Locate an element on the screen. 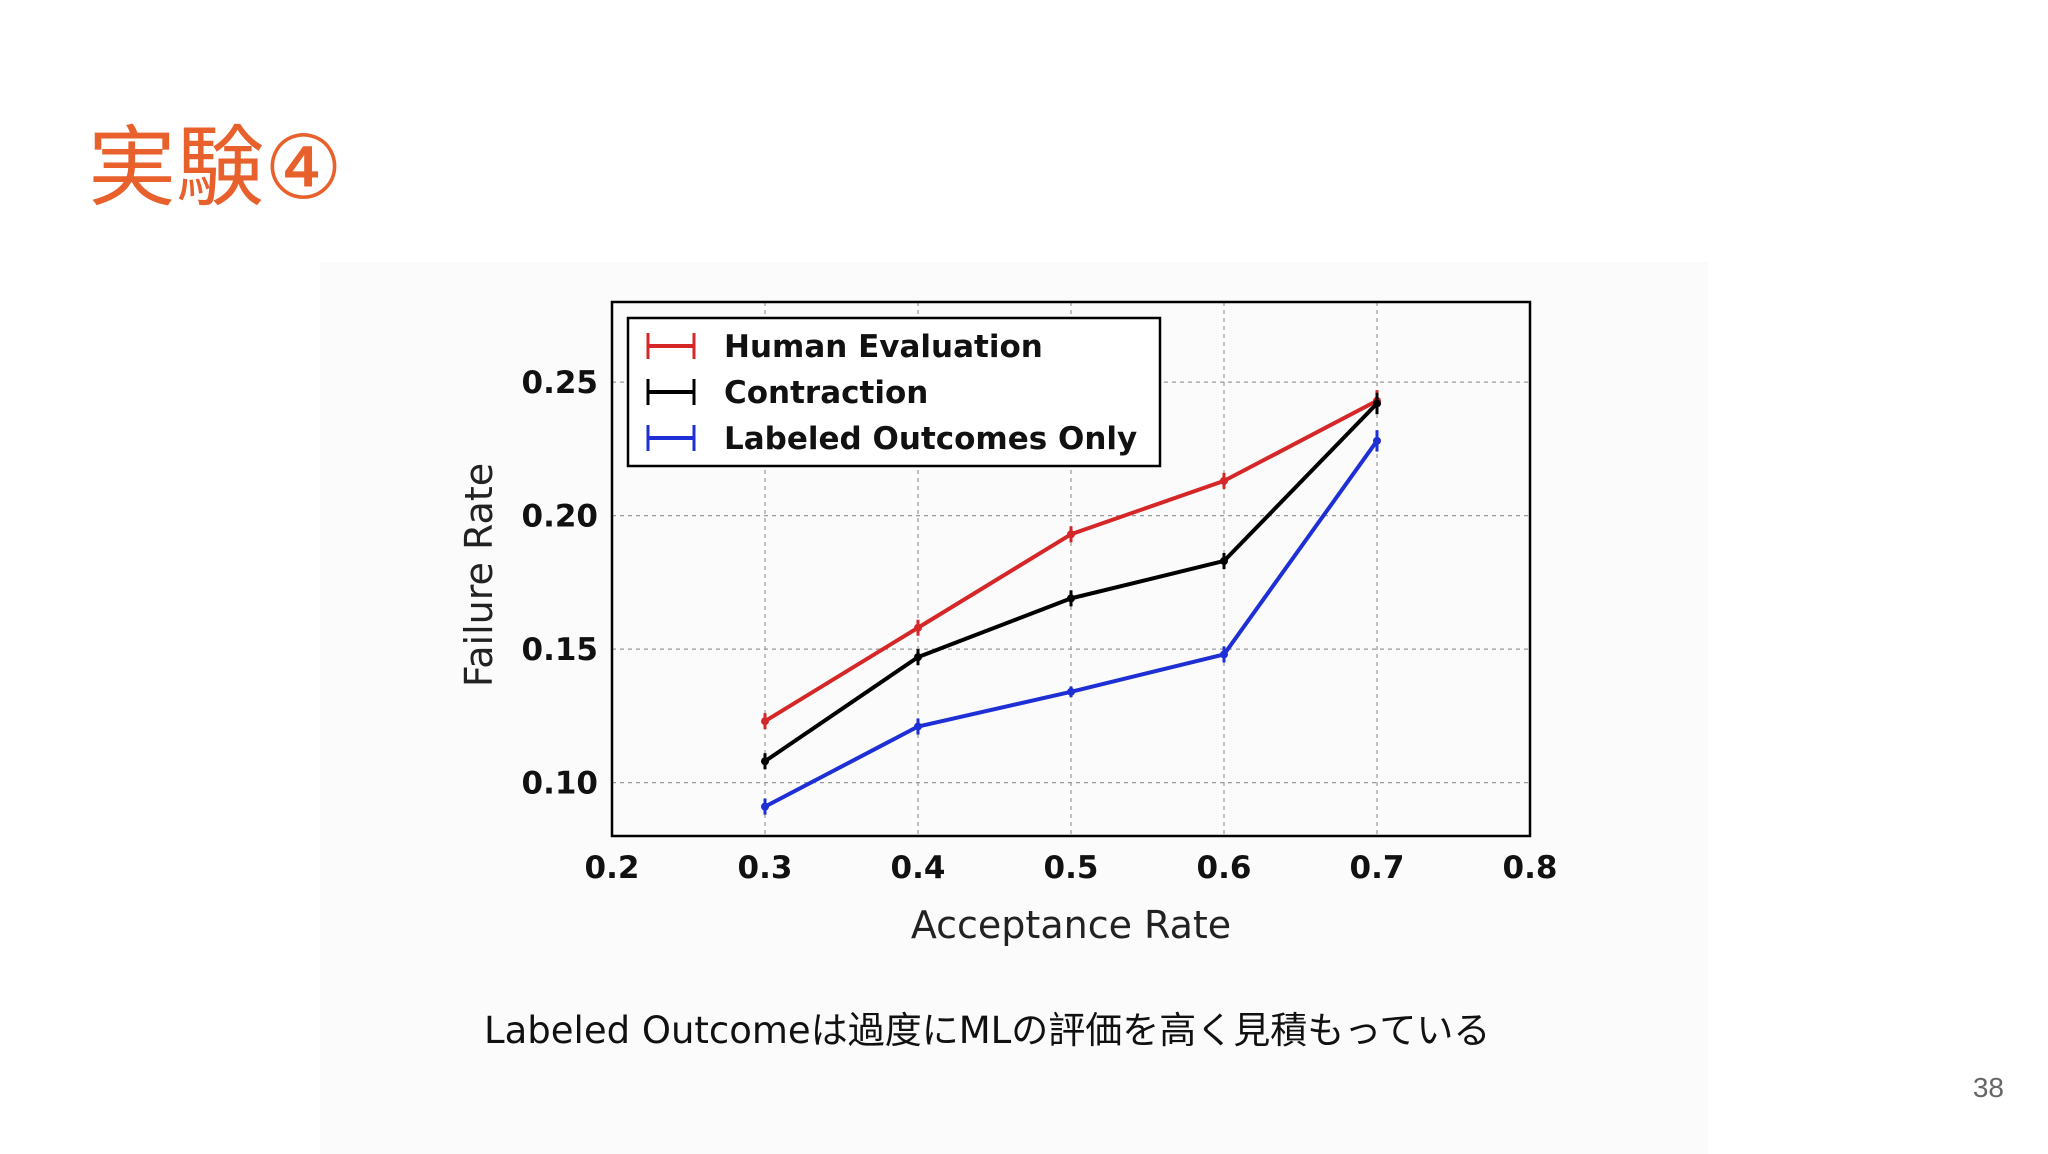 The image size is (2048, 1154). y-axis-label: Failure Rate is located at coordinates (479, 575).